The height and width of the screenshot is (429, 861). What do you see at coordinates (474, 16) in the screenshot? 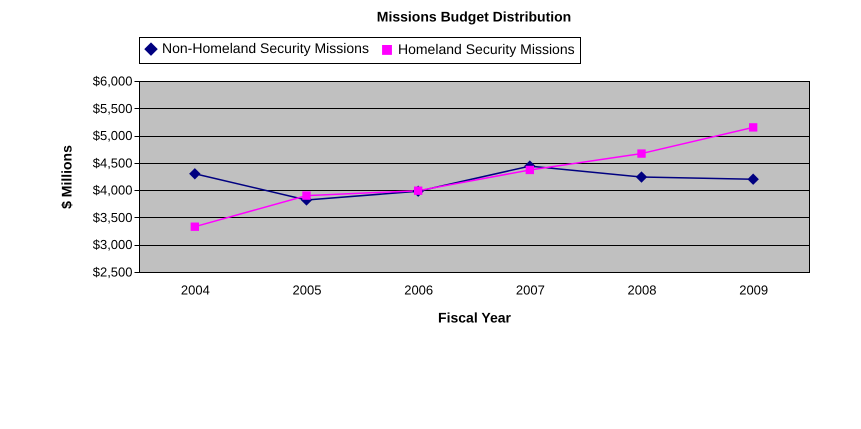
I see `chart-title: Missions Budget Distribution` at bounding box center [474, 16].